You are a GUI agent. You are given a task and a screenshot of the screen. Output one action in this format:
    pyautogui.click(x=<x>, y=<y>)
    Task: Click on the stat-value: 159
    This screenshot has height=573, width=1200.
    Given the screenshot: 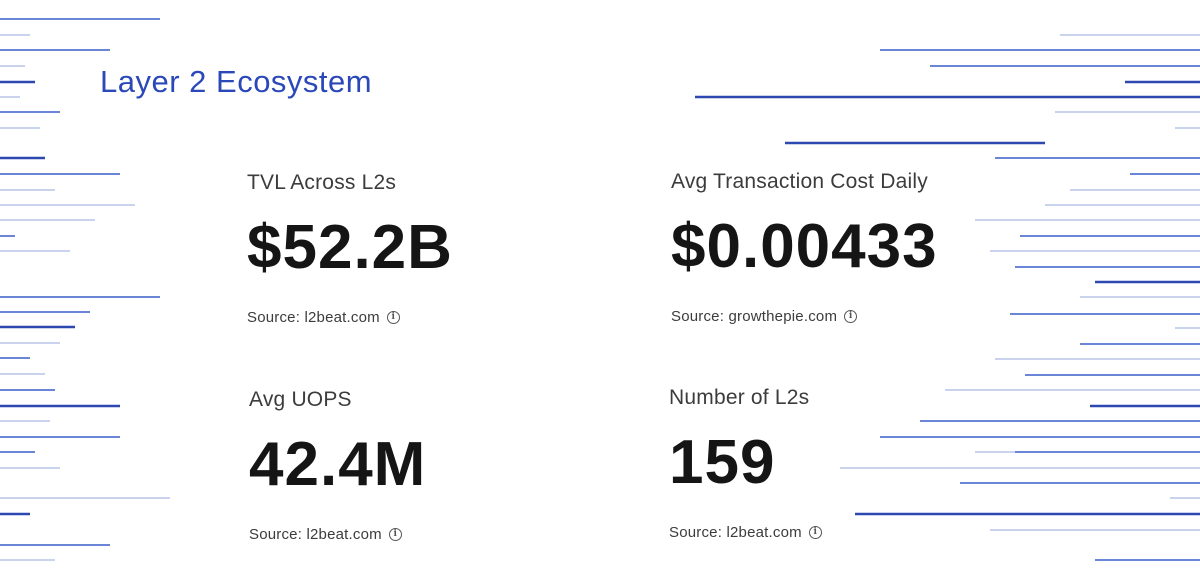 What is the action you would take?
    pyautogui.click(x=722, y=462)
    